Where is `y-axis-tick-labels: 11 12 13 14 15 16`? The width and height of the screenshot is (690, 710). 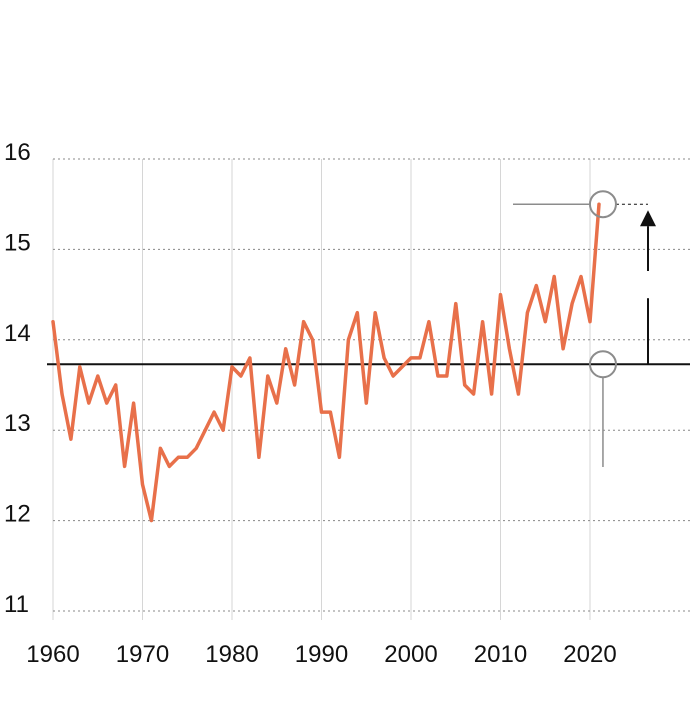
y-axis-tick-labels: 11 12 13 14 15 16 is located at coordinates (17, 378).